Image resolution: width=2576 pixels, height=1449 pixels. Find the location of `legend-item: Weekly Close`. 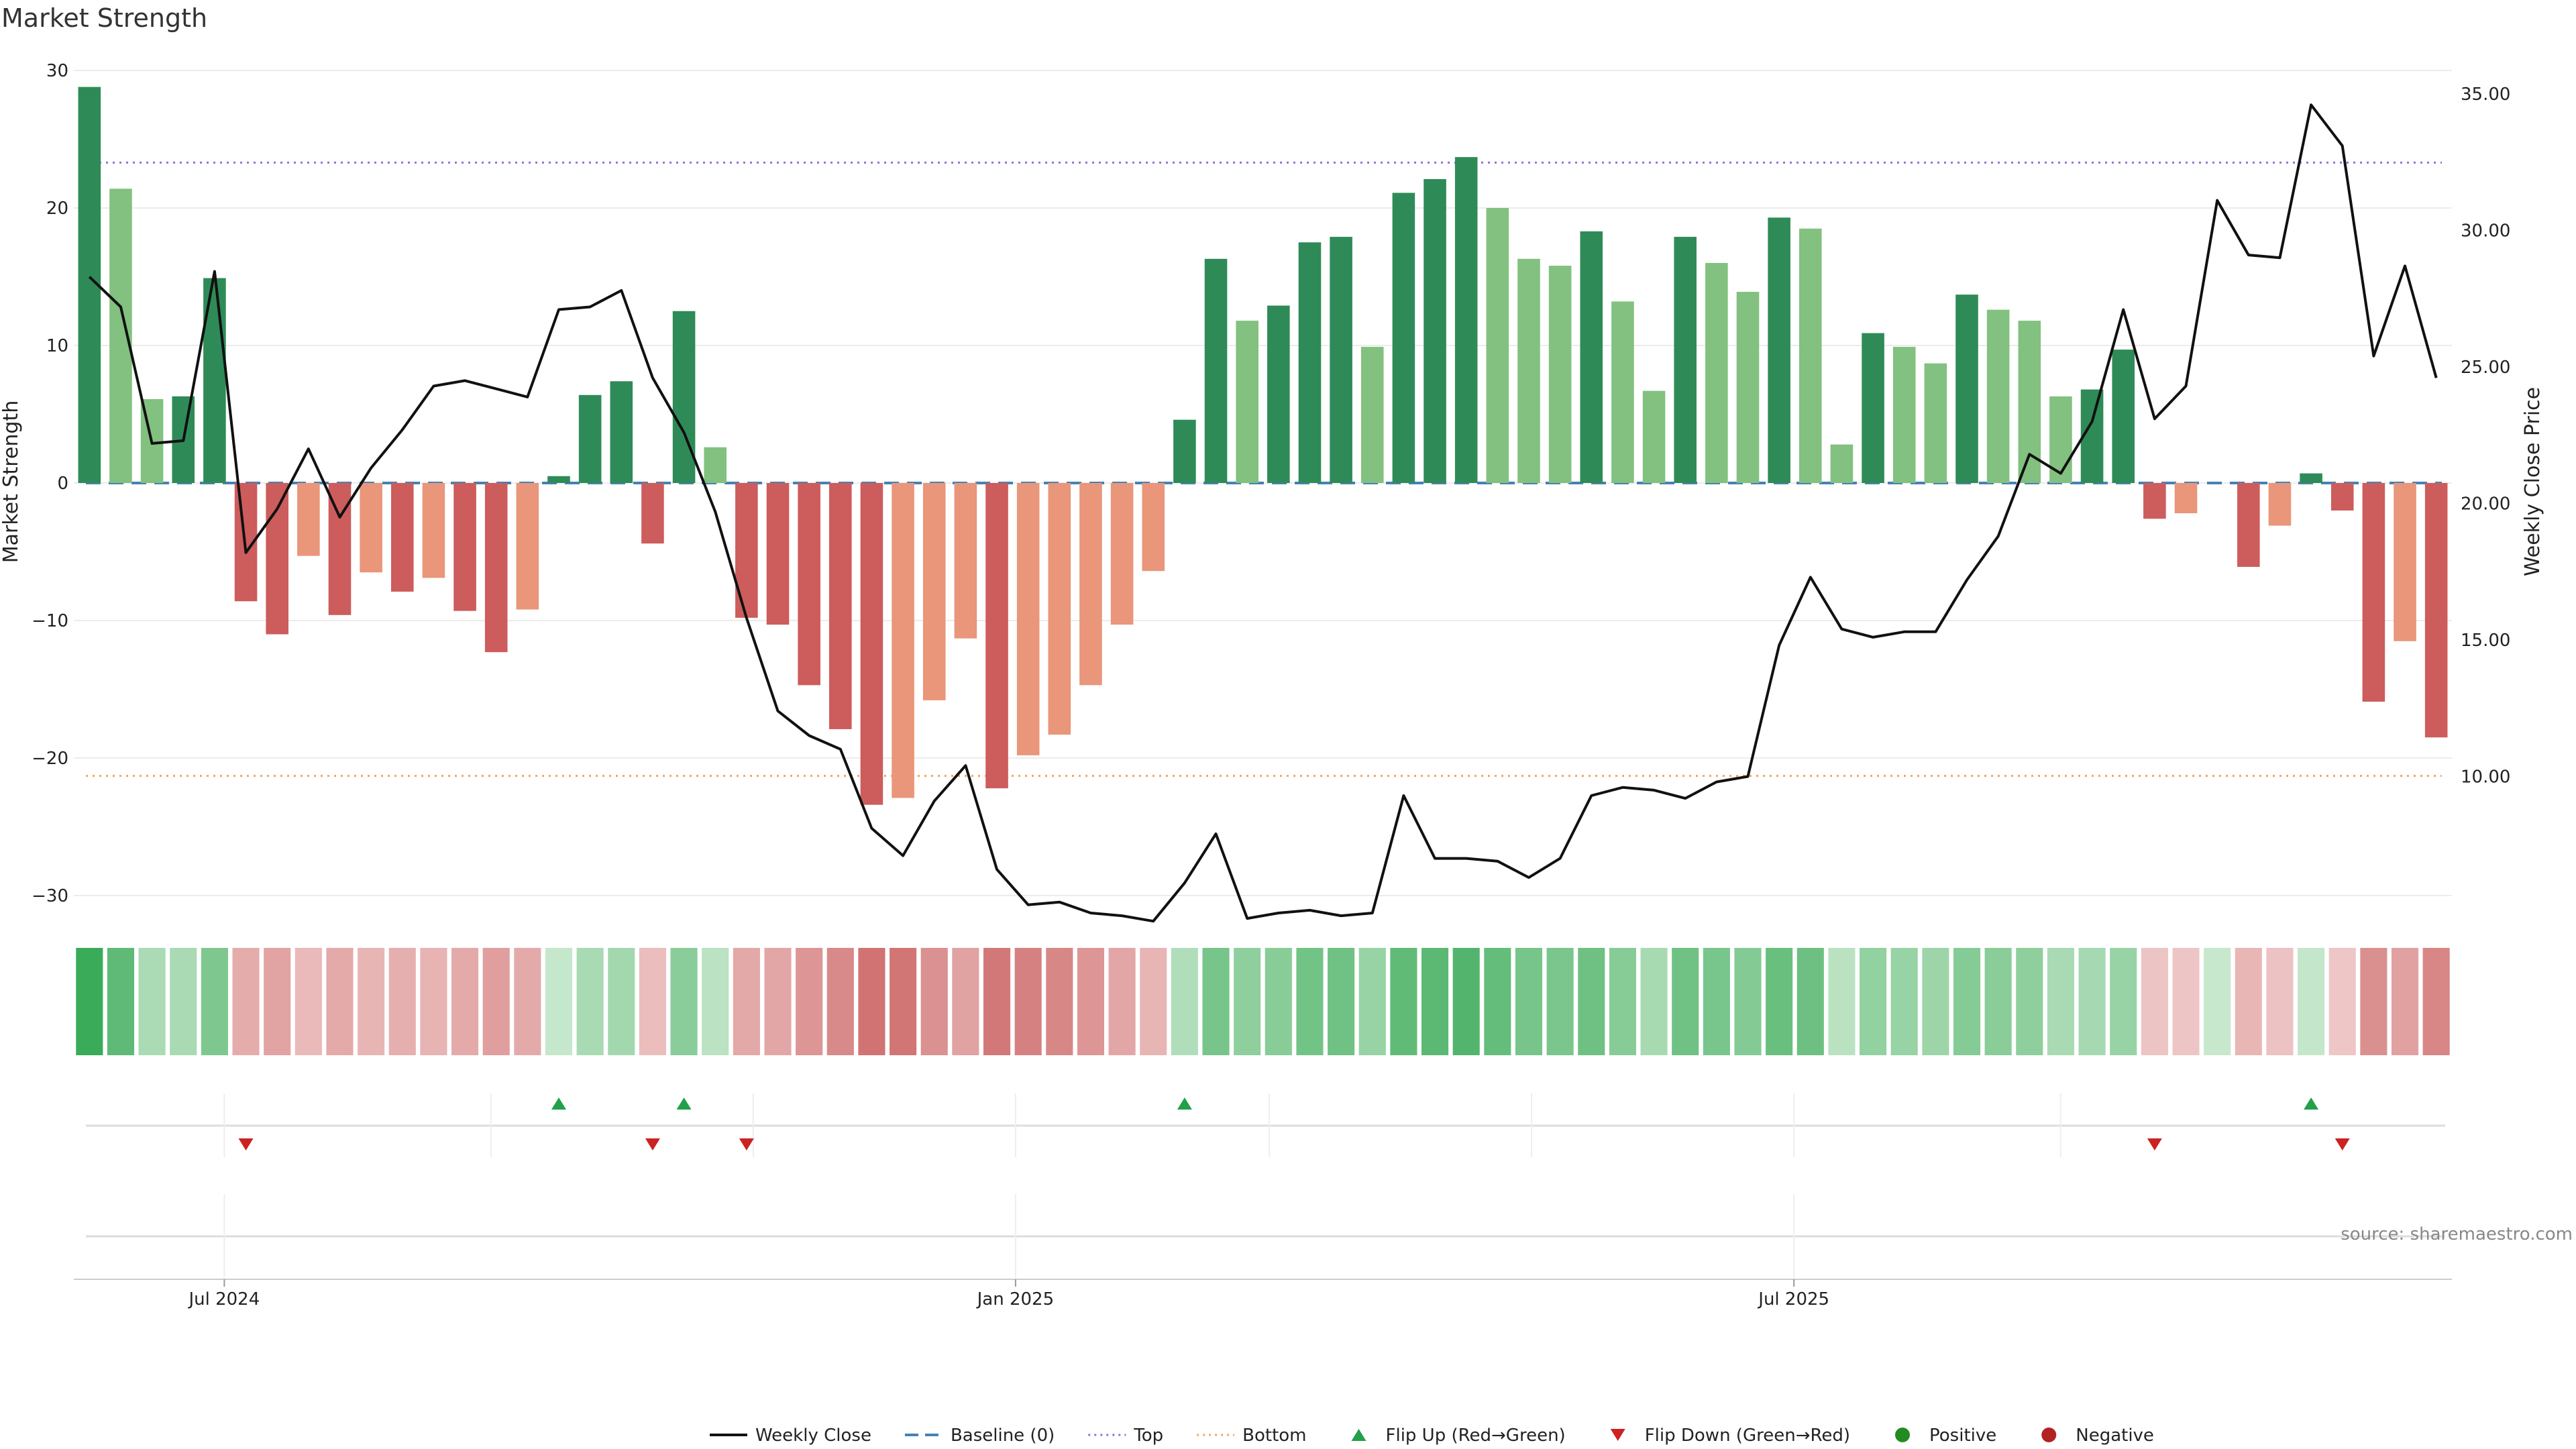

legend-item: Weekly Close is located at coordinates (790, 1436).